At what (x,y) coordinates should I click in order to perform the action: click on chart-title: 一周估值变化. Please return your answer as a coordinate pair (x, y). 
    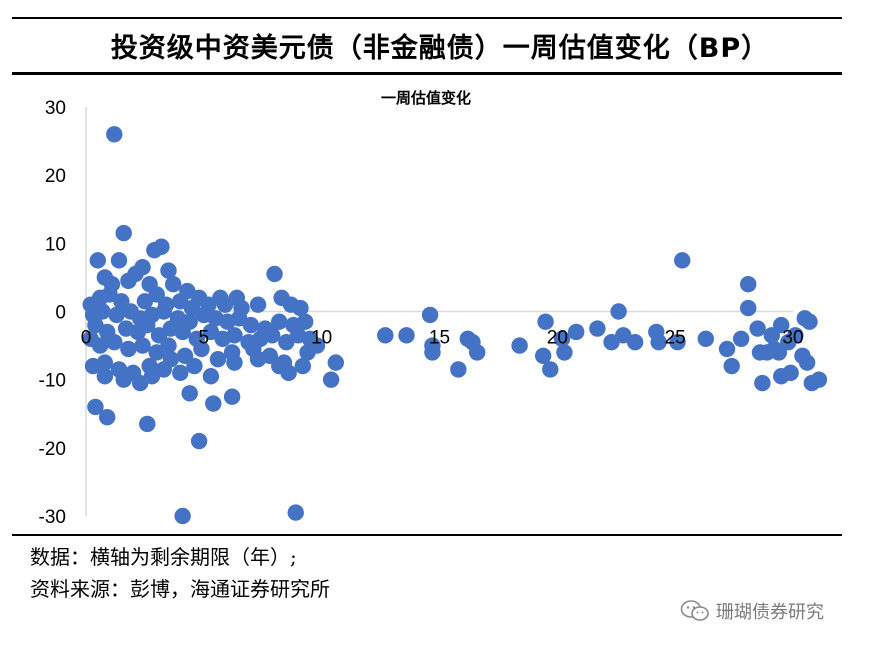
    Looking at the image, I should click on (426, 98).